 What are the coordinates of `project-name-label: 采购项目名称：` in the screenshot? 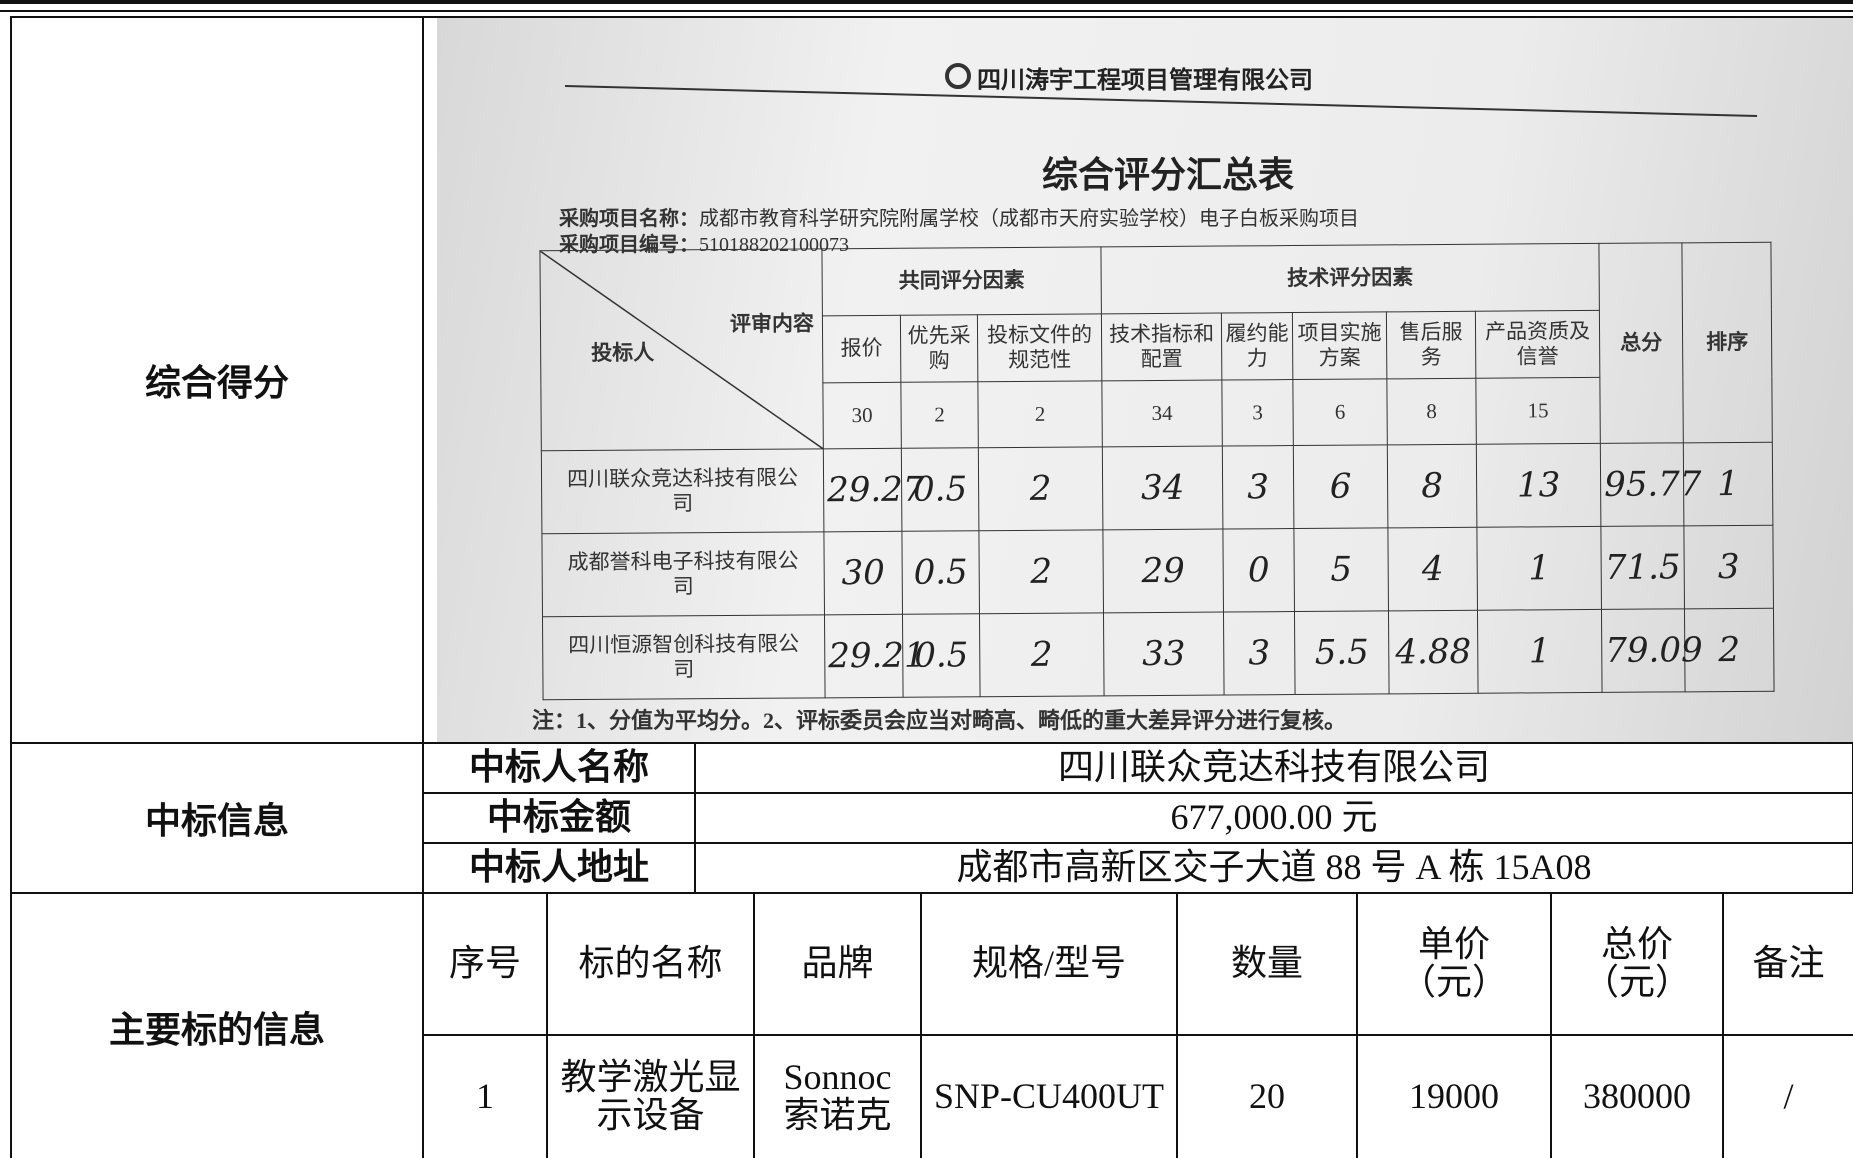 It's located at (629, 219).